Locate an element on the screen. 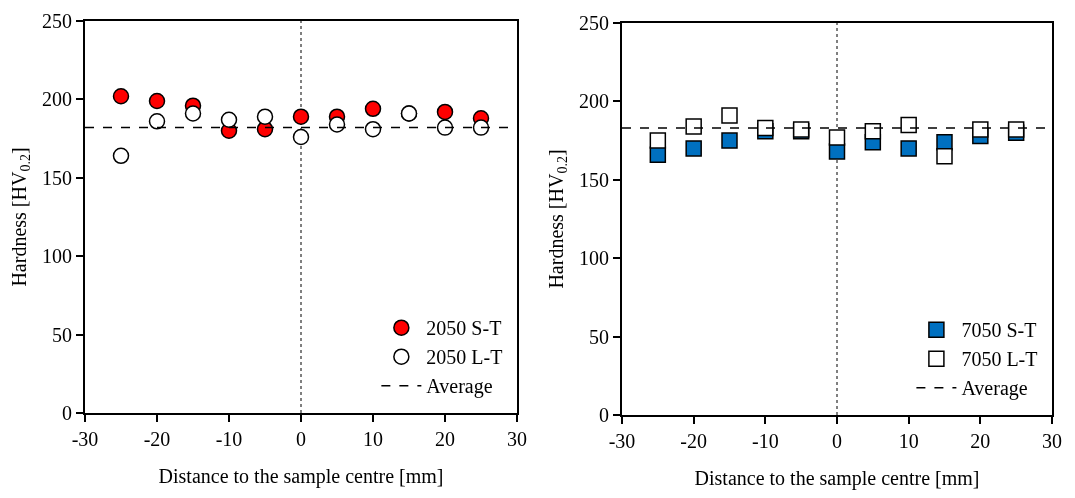  legend-label: 7050 S-T is located at coordinates (999, 330).